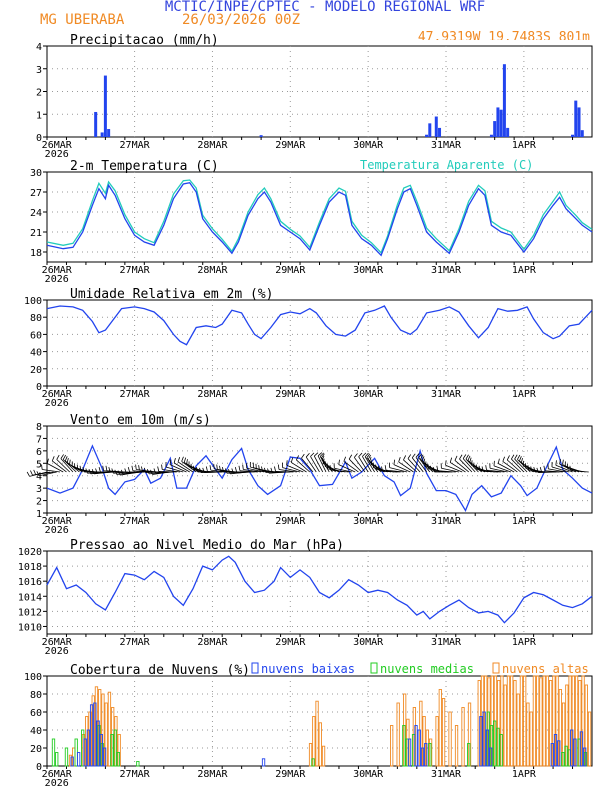 The image size is (612, 792). I want to click on y-tick-label: 5, so click(39, 464).